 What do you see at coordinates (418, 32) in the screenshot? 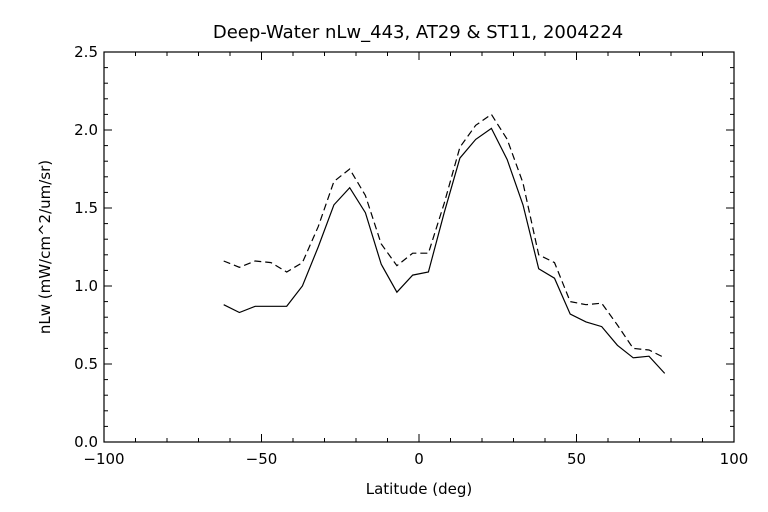
I see `chart-title: Deep-Water nLw_443, AT29 & ST11, 2004224` at bounding box center [418, 32].